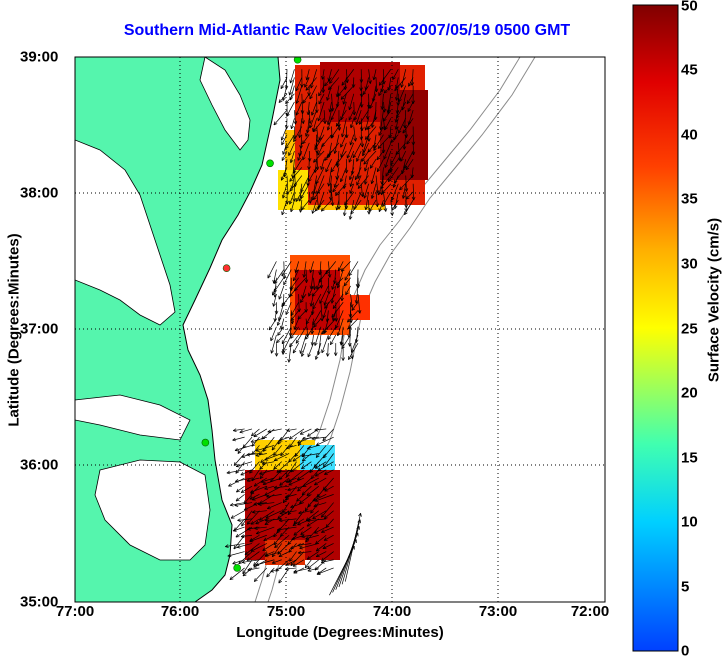 Image resolution: width=724 pixels, height=660 pixels. I want to click on x-tick-label: 74:00, so click(392, 611).